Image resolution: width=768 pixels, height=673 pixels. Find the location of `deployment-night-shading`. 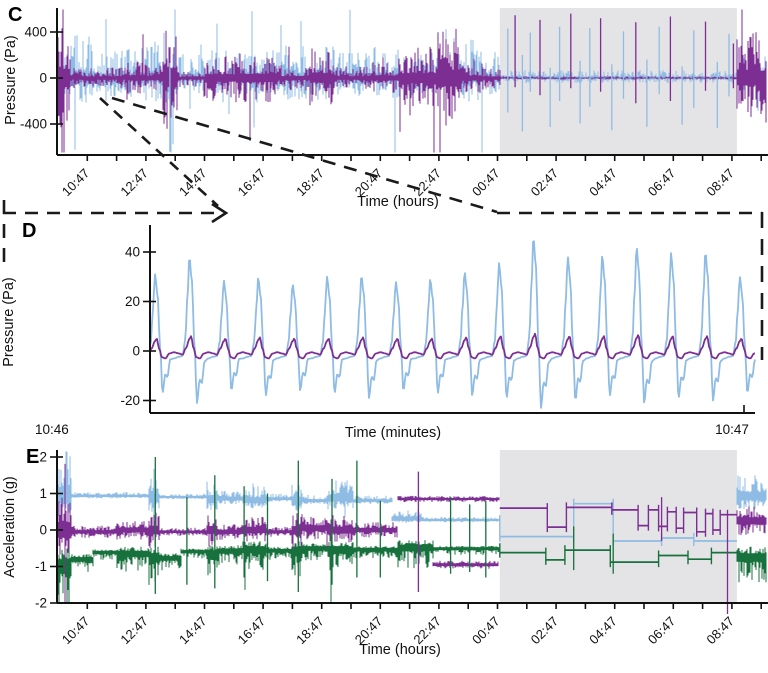

deployment-night-shading is located at coordinates (618, 526).